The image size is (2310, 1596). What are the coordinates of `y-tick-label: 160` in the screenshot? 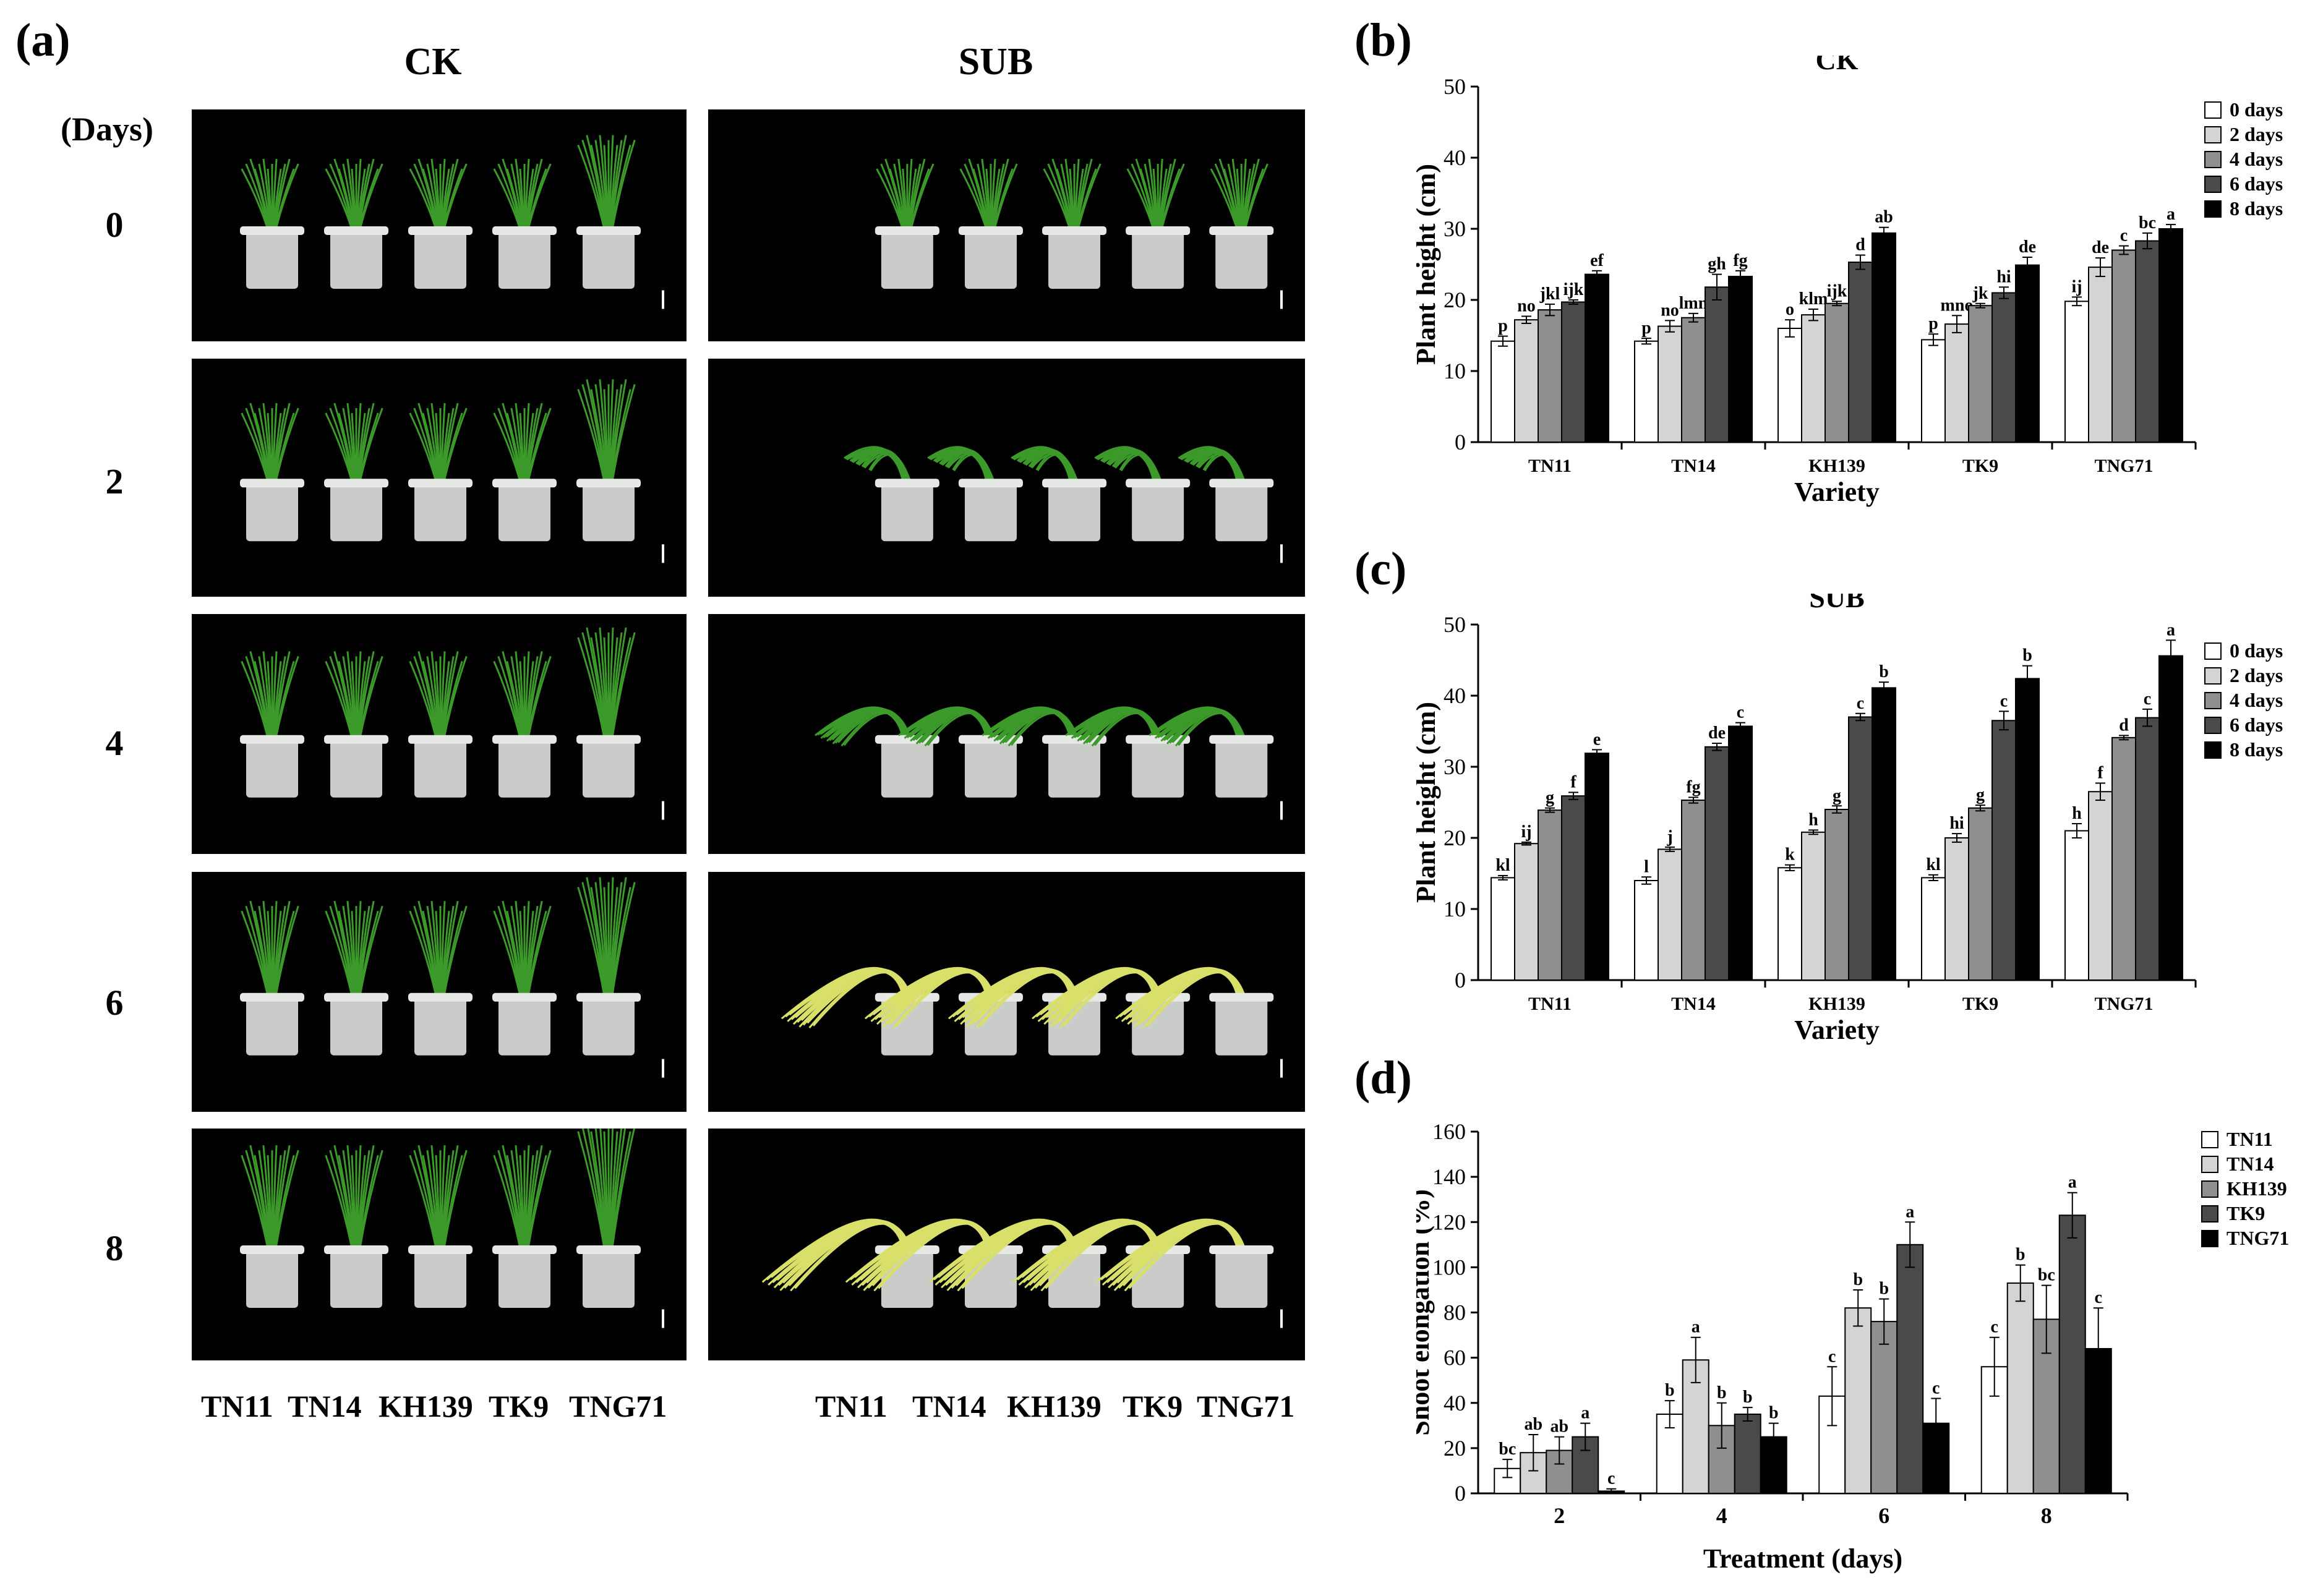 It's located at (1449, 1131).